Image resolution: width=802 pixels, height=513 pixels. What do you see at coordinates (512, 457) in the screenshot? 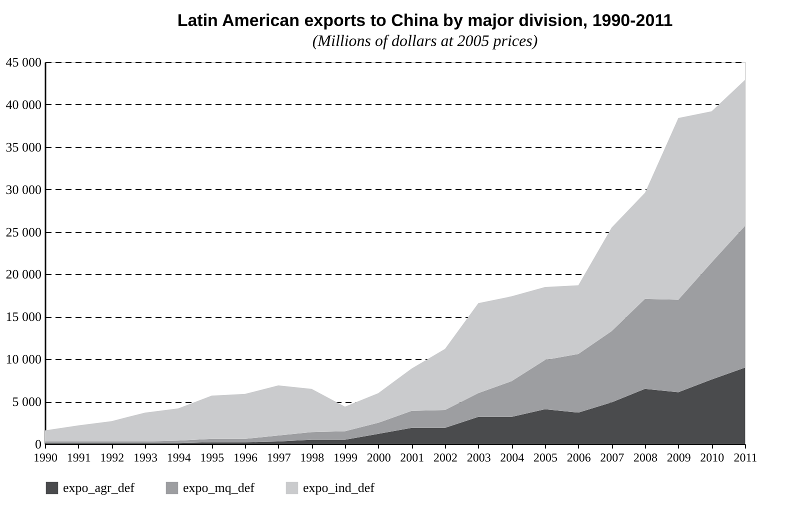
I see `x-tick-label: 2004` at bounding box center [512, 457].